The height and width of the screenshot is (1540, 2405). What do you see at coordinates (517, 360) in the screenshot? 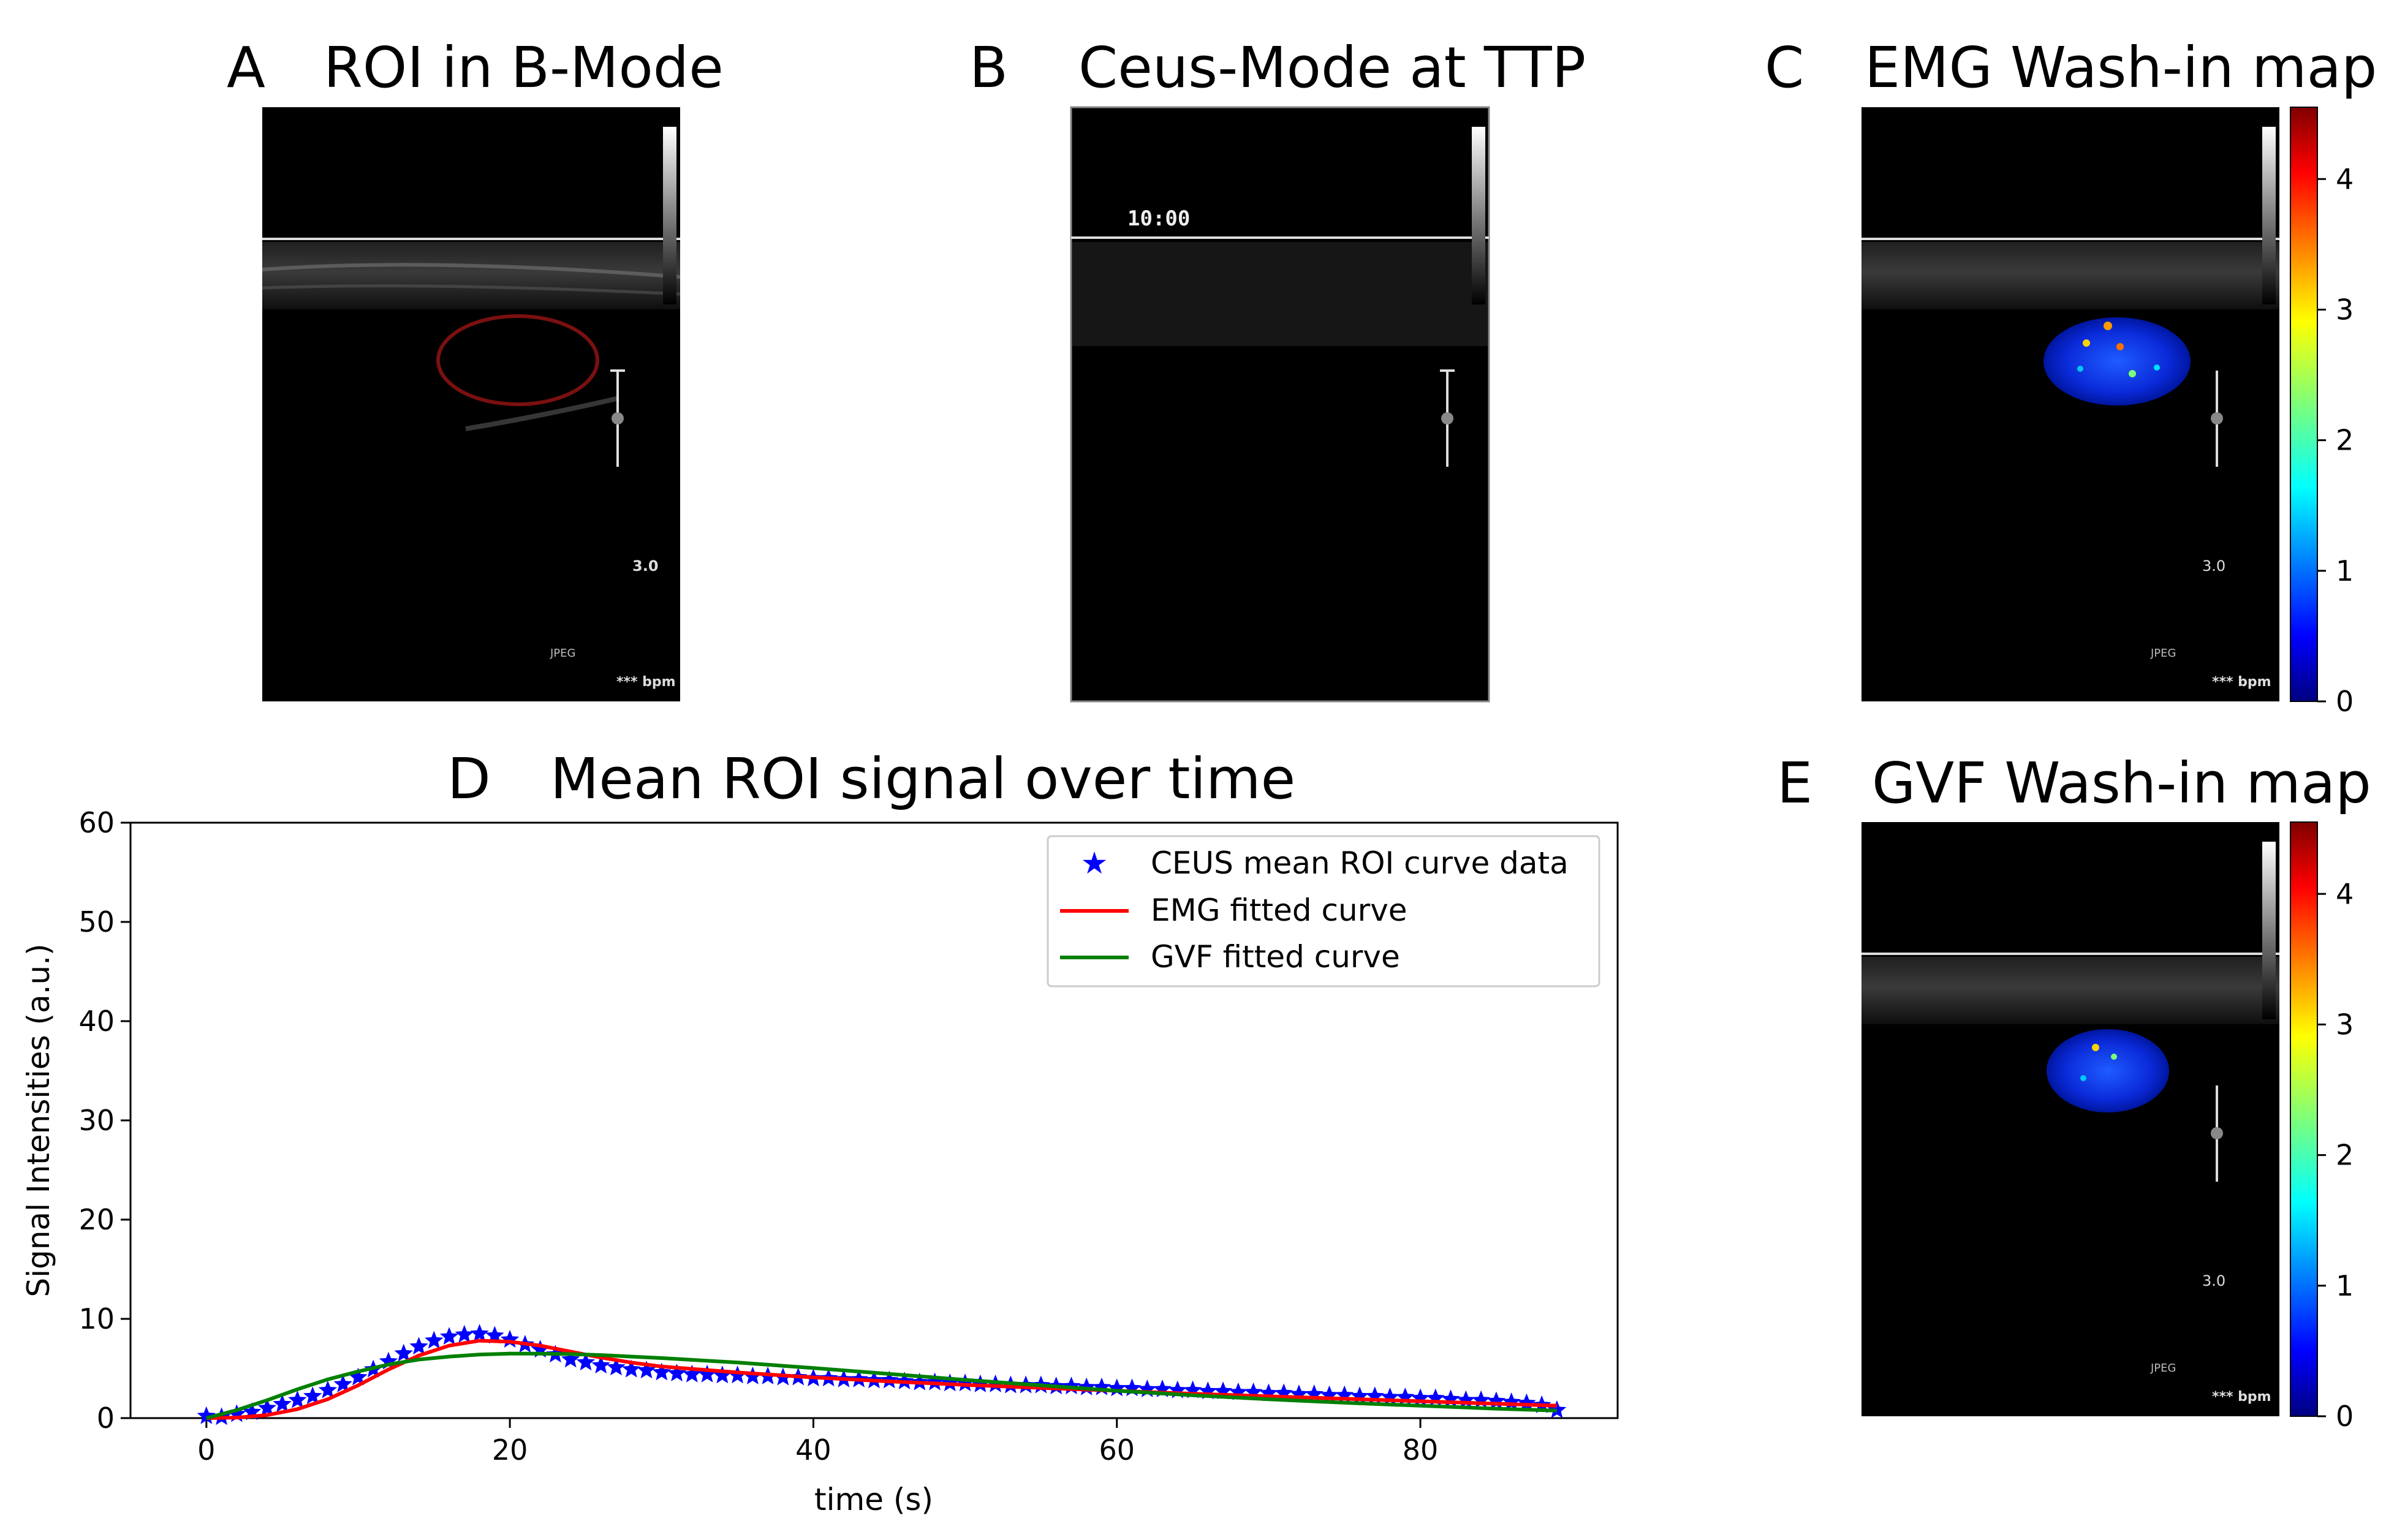
I see `roi-ellipse` at bounding box center [517, 360].